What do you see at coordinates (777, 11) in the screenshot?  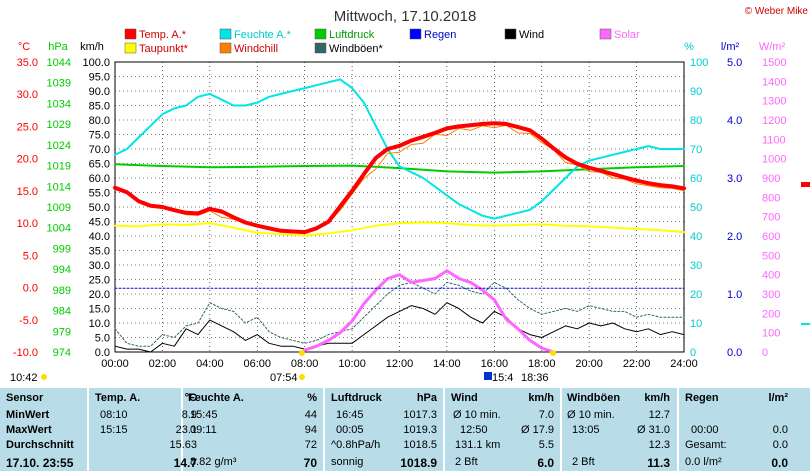 I see `copyright-label: © Weber Mike` at bounding box center [777, 11].